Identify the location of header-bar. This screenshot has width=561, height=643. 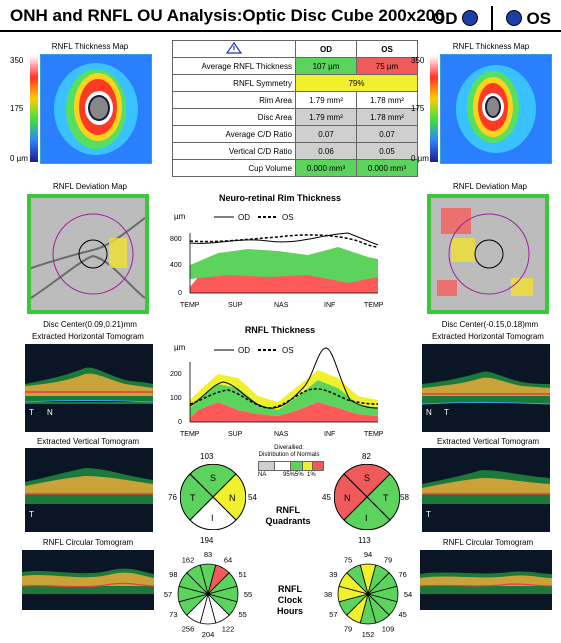
(280, 16).